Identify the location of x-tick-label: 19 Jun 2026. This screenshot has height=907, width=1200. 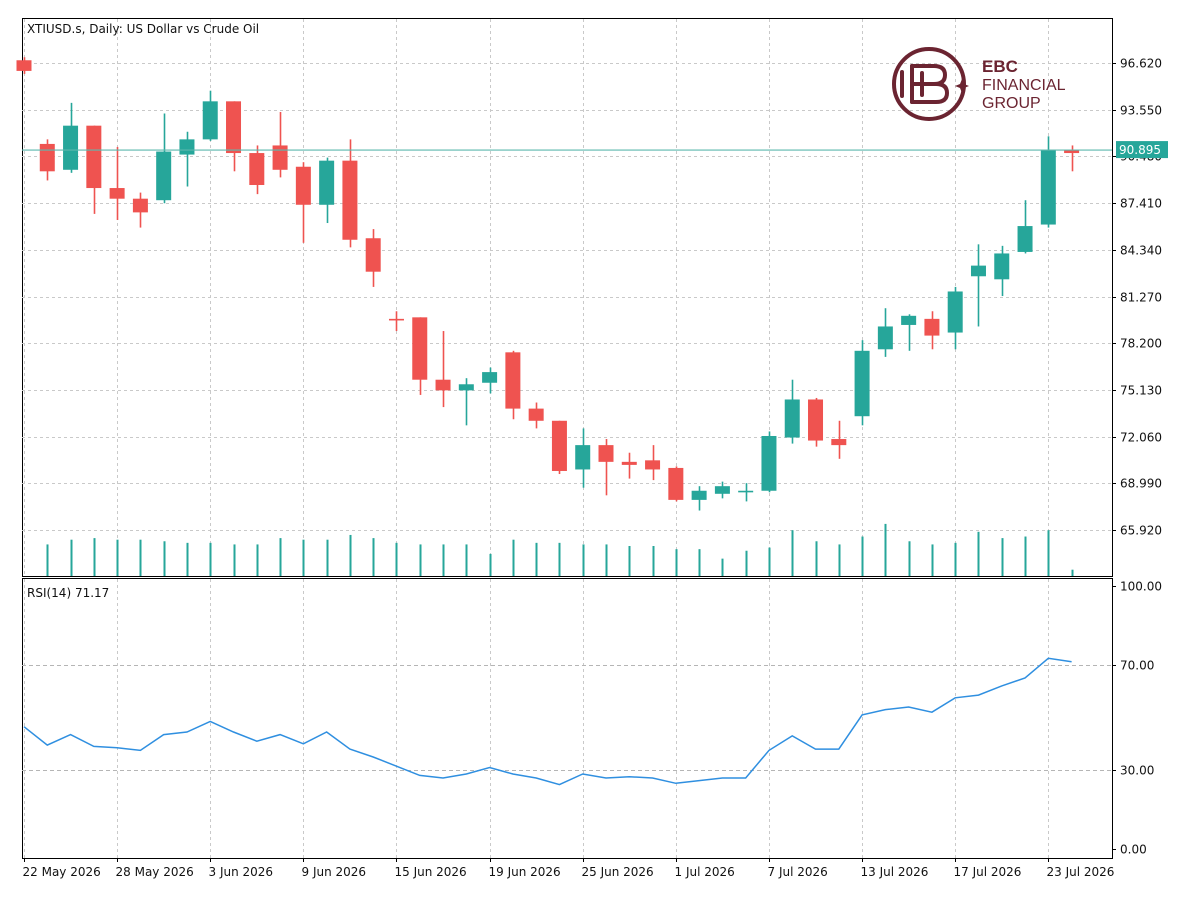
(525, 872).